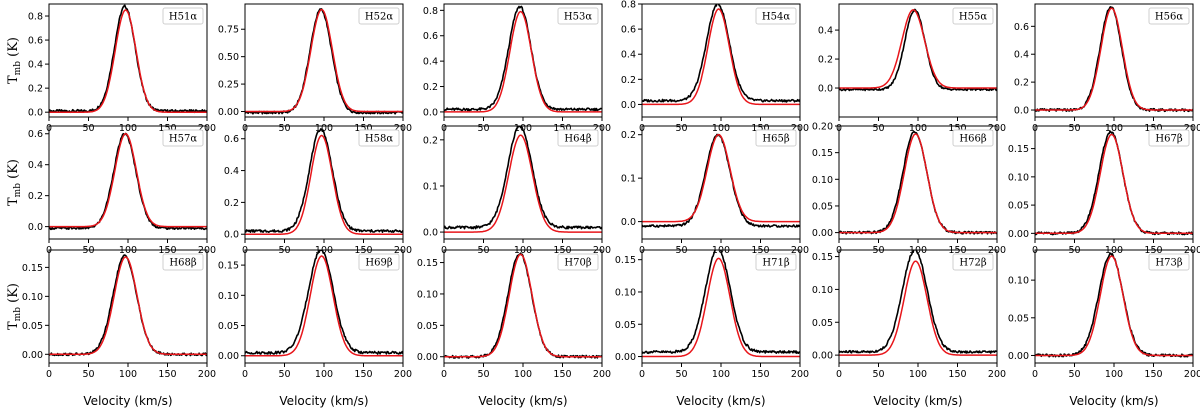 This screenshot has width=1200, height=412. What do you see at coordinates (228, 266) in the screenshot?
I see `ytick-label-13-3: 0.15` at bounding box center [228, 266].